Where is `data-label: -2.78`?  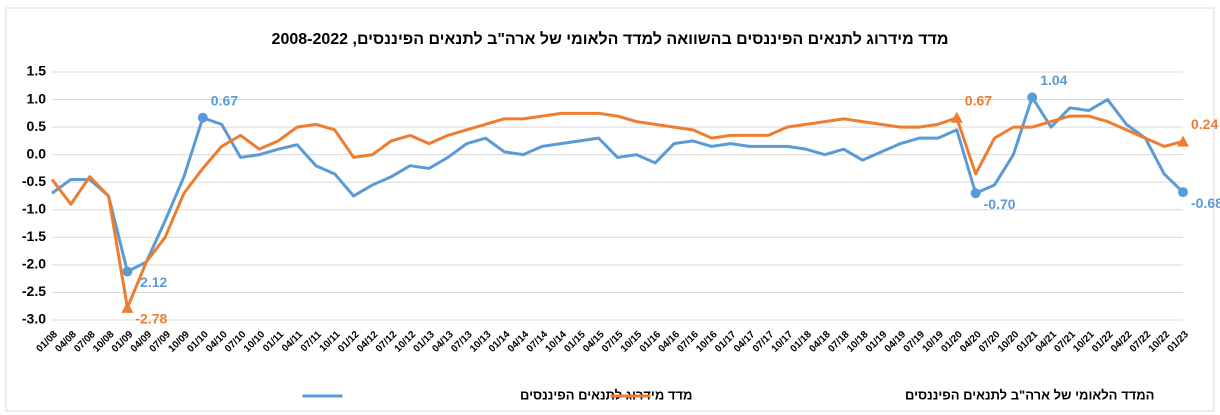
data-label: -2.78 is located at coordinates (151, 319).